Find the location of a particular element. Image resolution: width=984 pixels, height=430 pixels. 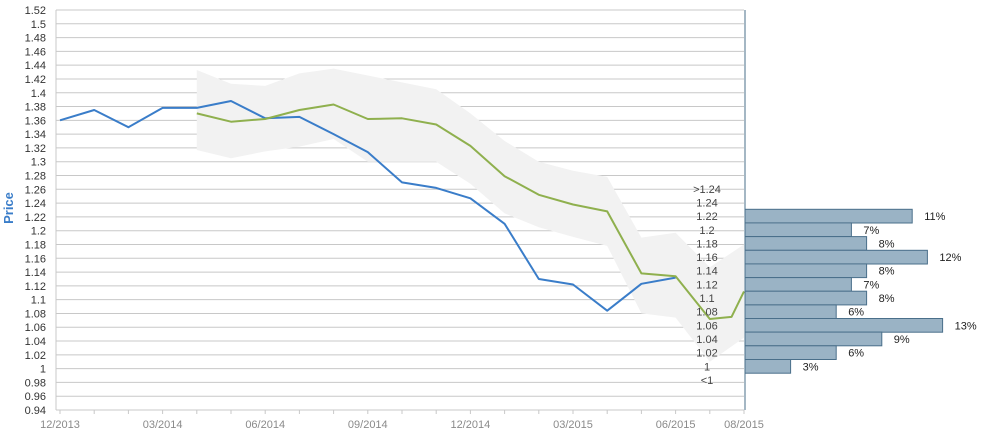

y-tick-label: 1.42 is located at coordinates (35, 80).